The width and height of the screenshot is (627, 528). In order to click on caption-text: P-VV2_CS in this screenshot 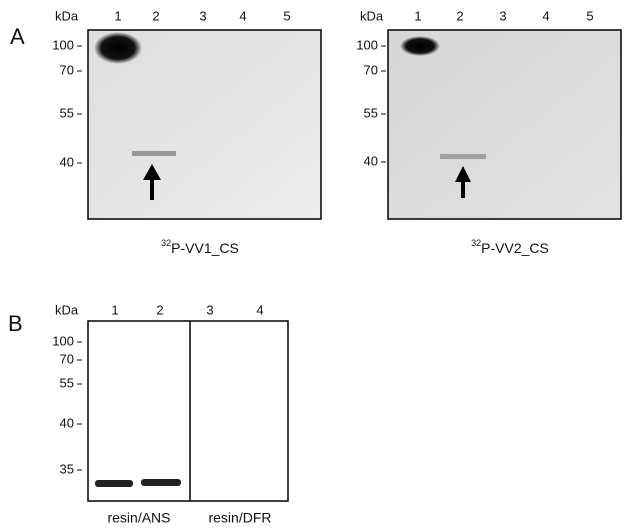, I will do `click(515, 248)`.